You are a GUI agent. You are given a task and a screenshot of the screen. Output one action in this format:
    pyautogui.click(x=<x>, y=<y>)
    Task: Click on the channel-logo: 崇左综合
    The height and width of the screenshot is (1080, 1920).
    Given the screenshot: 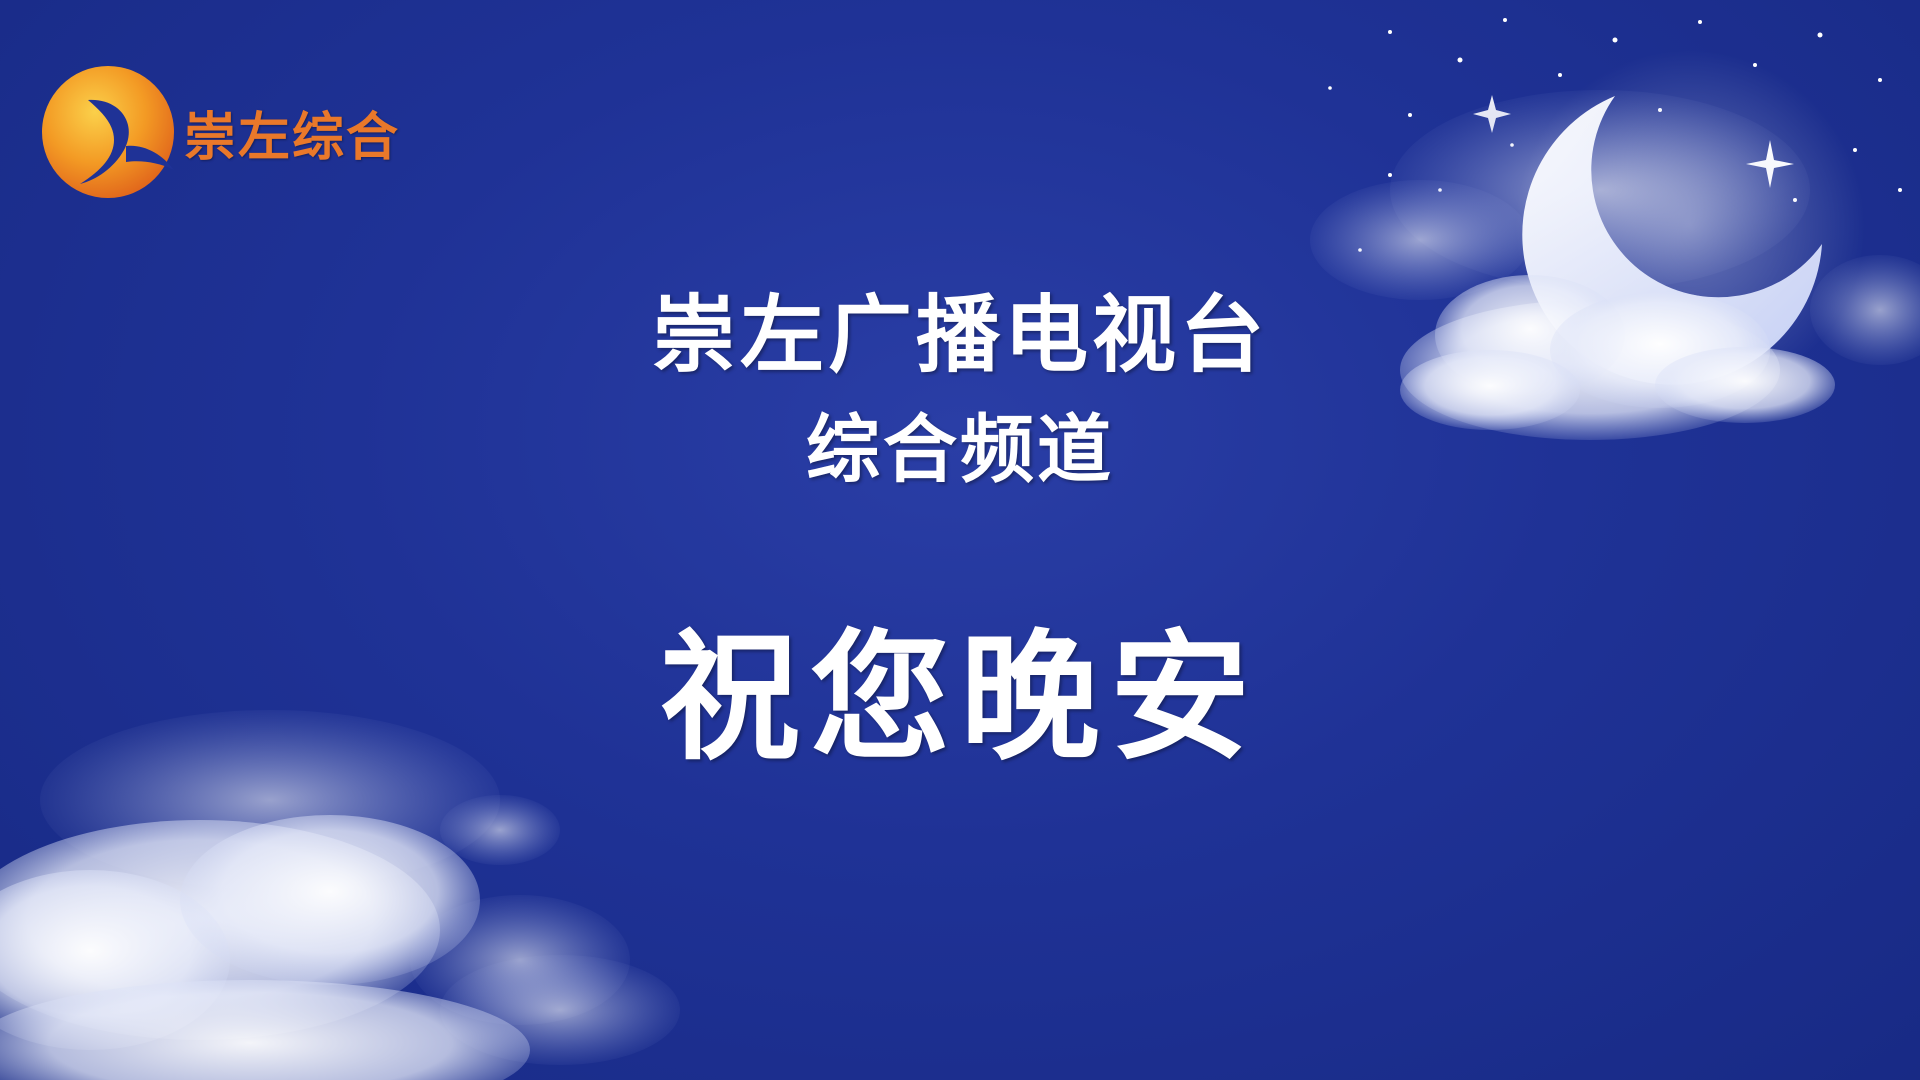 What is the action you would take?
    pyautogui.click(x=220, y=132)
    